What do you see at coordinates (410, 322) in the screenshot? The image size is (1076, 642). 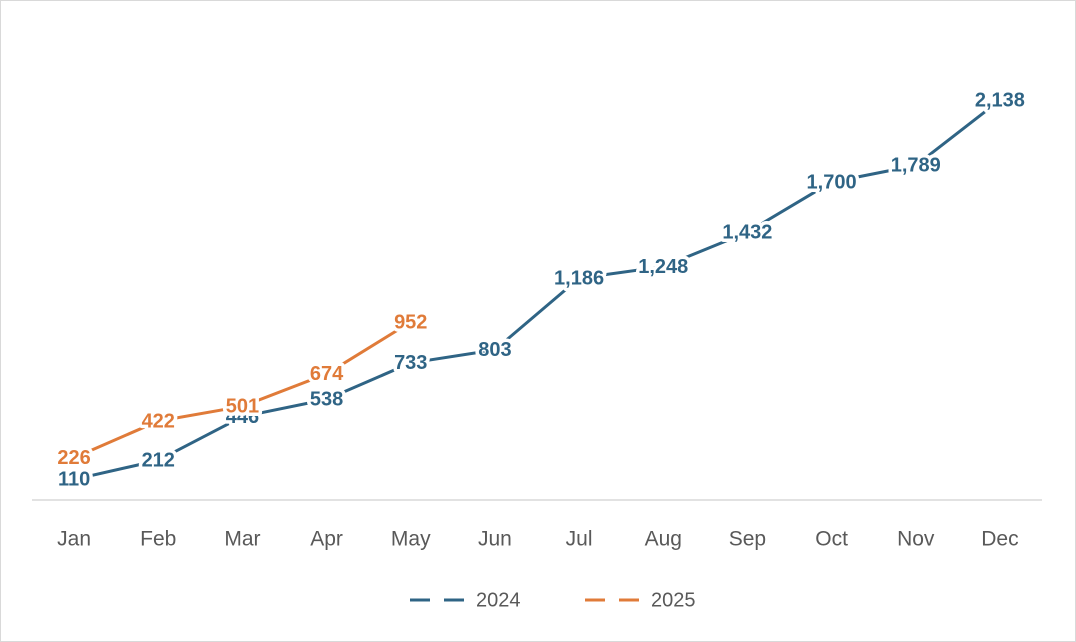 I see `data-label: 952` at bounding box center [410, 322].